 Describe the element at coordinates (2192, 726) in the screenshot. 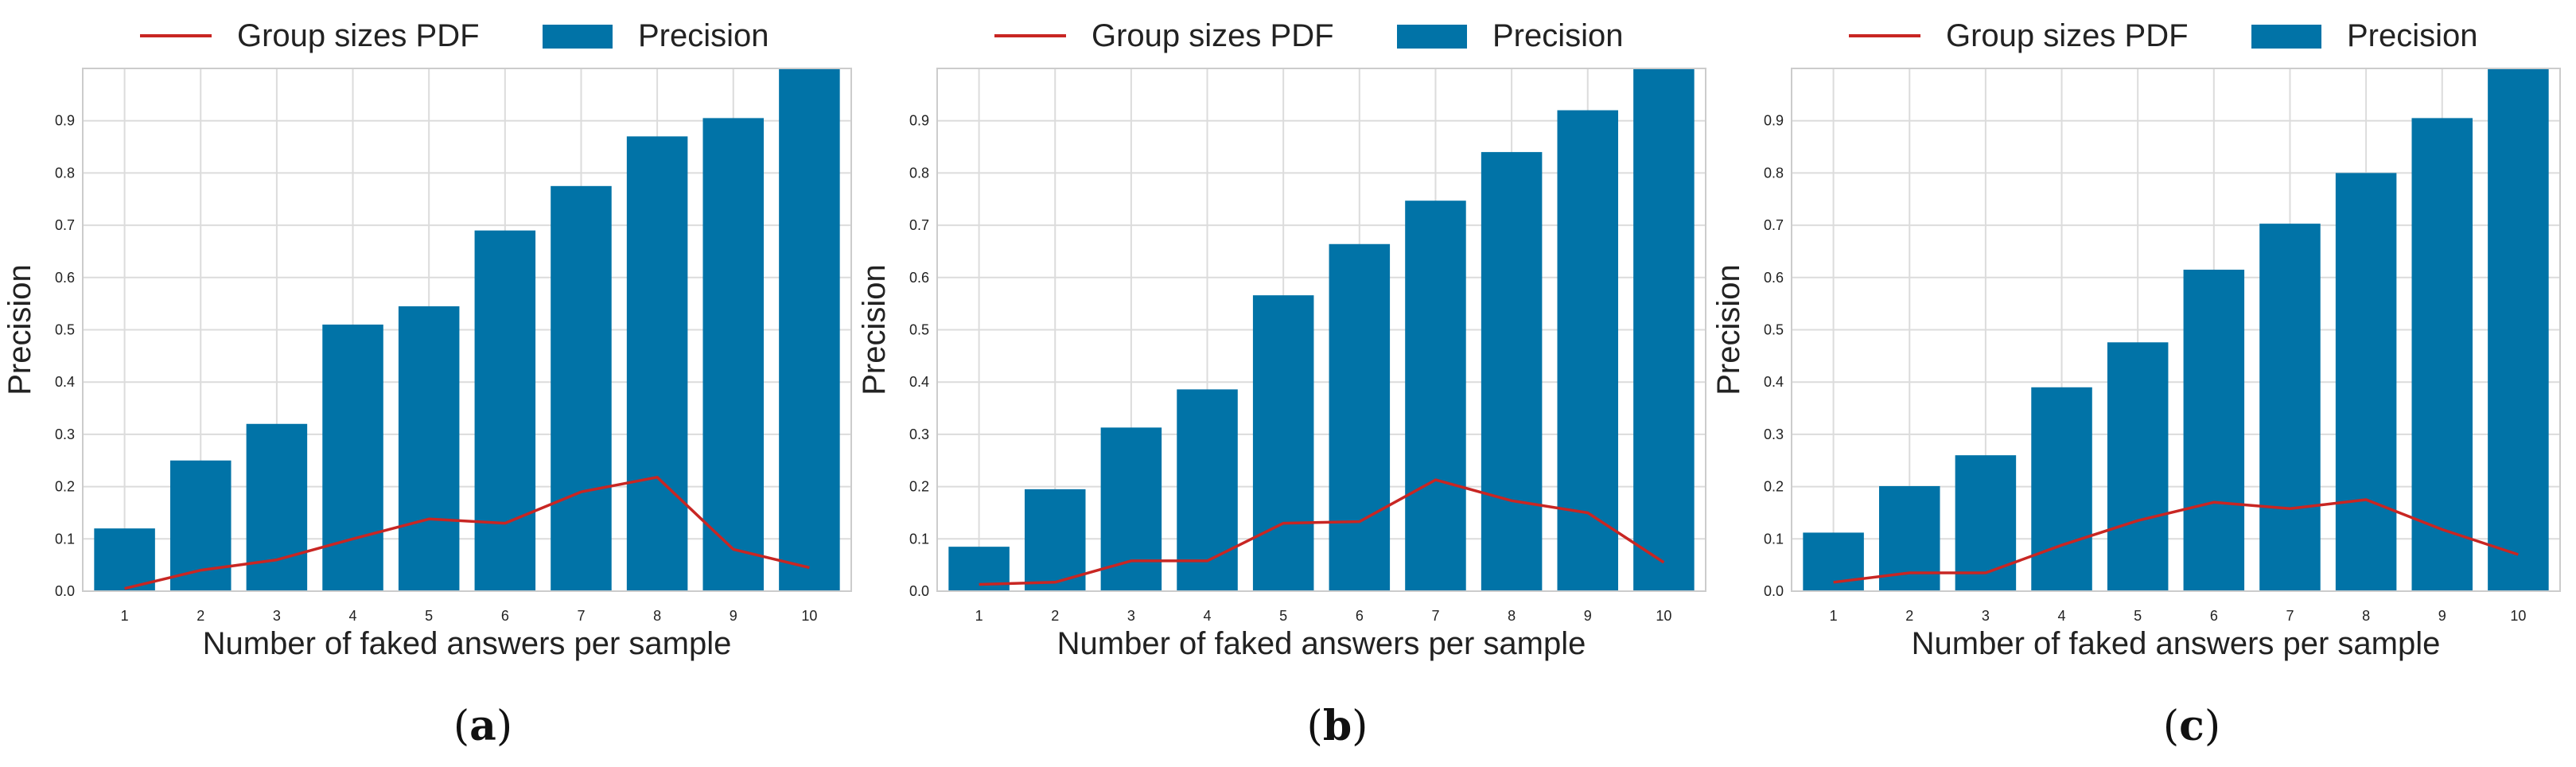

I see `panel-caption: (c)` at that location.